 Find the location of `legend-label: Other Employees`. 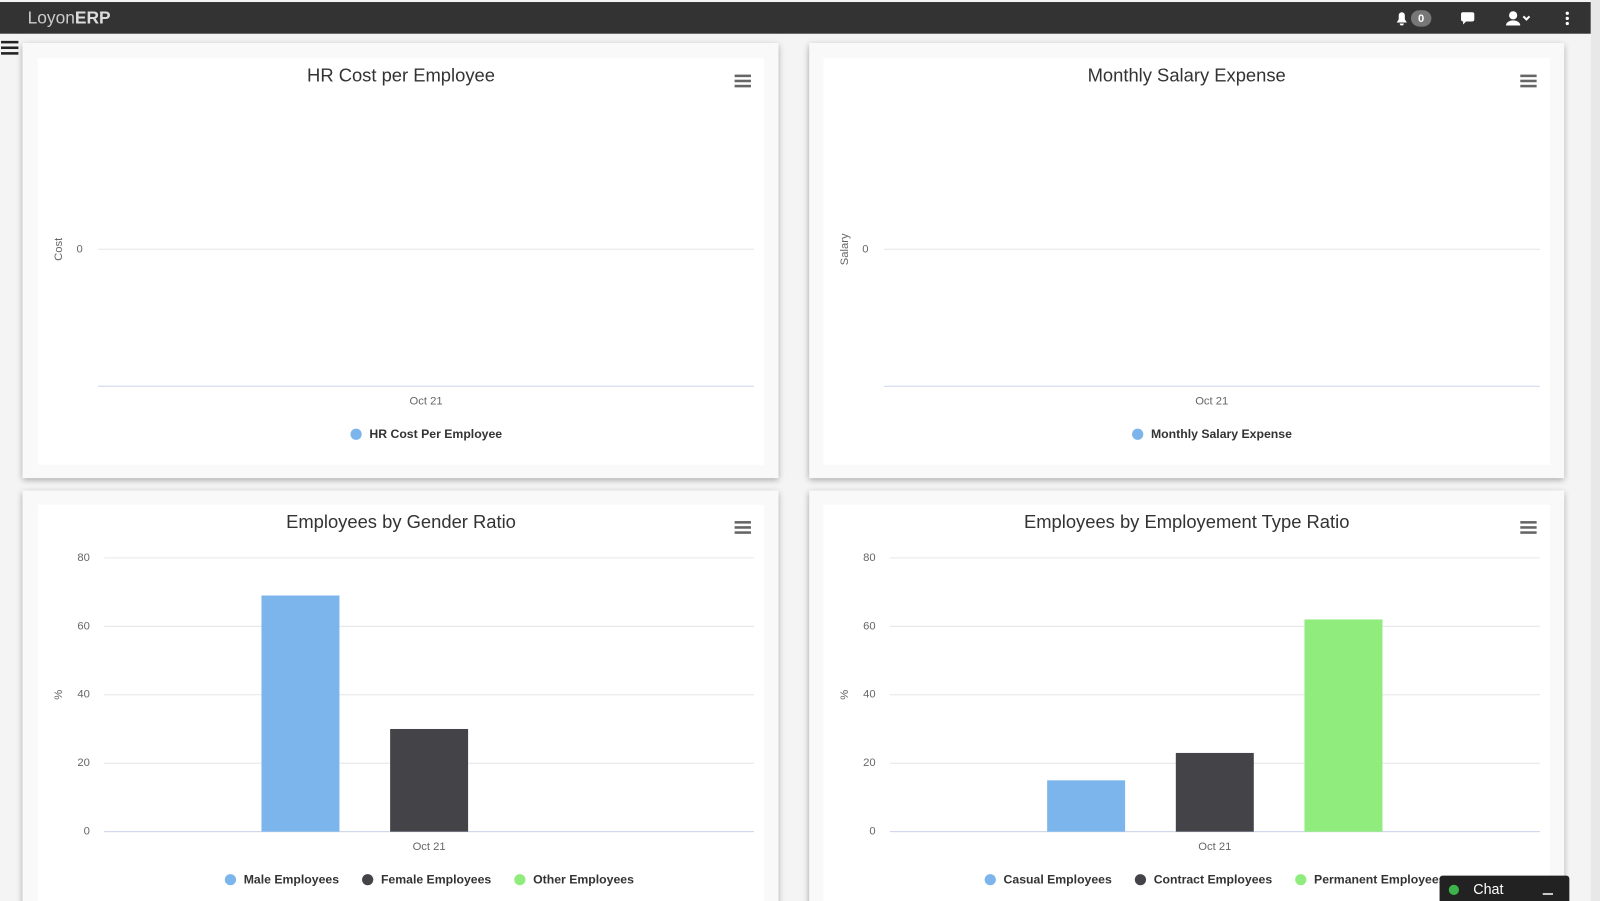

legend-label: Other Employees is located at coordinates (583, 879).